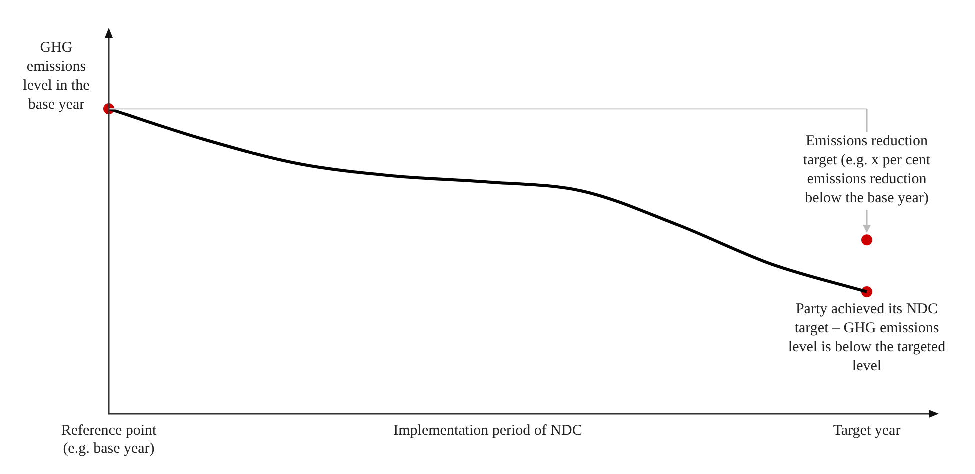  Describe the element at coordinates (867, 170) in the screenshot. I see `annotation: Emissions reduction target (e.g. x per cent emissions reduction below the base year)` at that location.